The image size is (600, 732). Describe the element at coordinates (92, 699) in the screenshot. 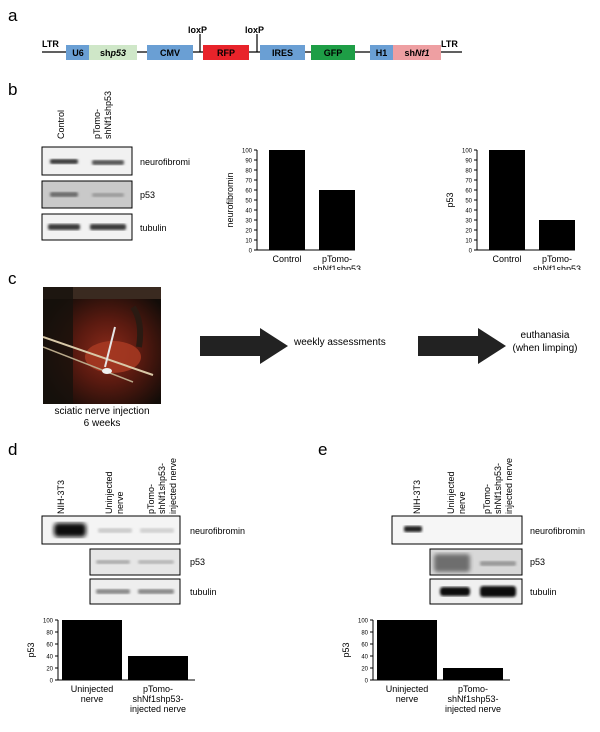

I see `x-tick-label: nerve` at that location.